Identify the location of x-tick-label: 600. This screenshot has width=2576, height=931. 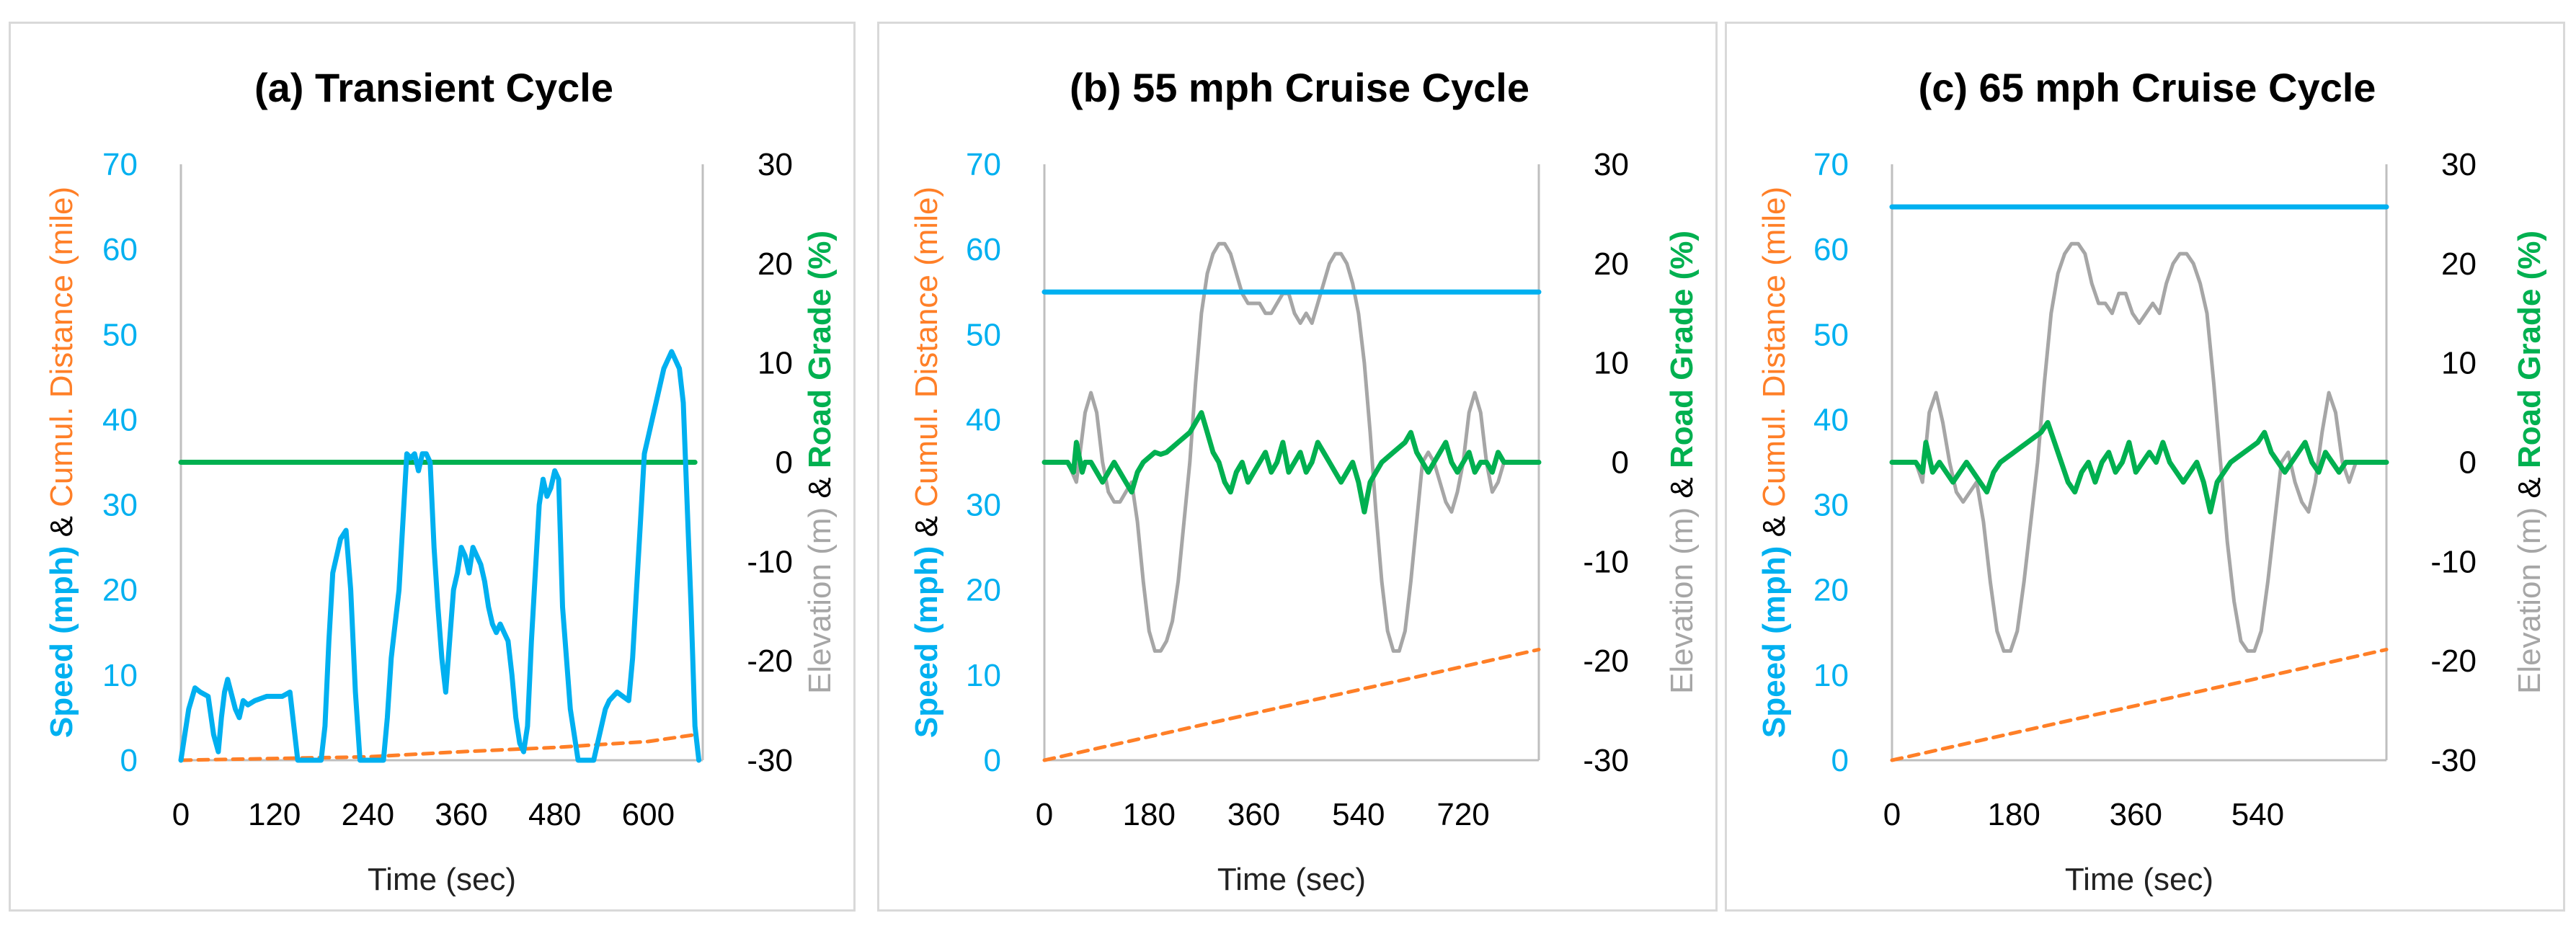
(648, 814).